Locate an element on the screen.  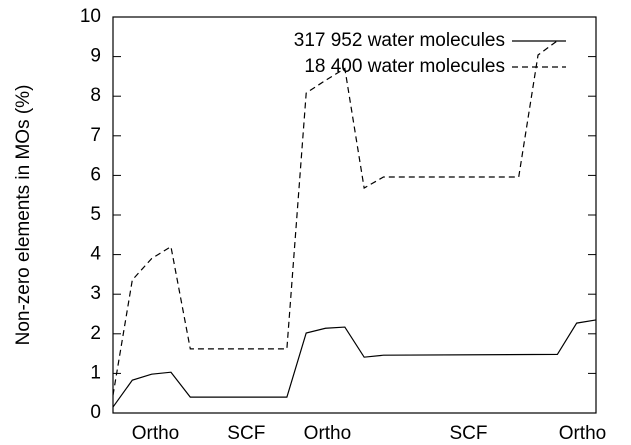
y-tick-label: 8 is located at coordinates (95, 95).